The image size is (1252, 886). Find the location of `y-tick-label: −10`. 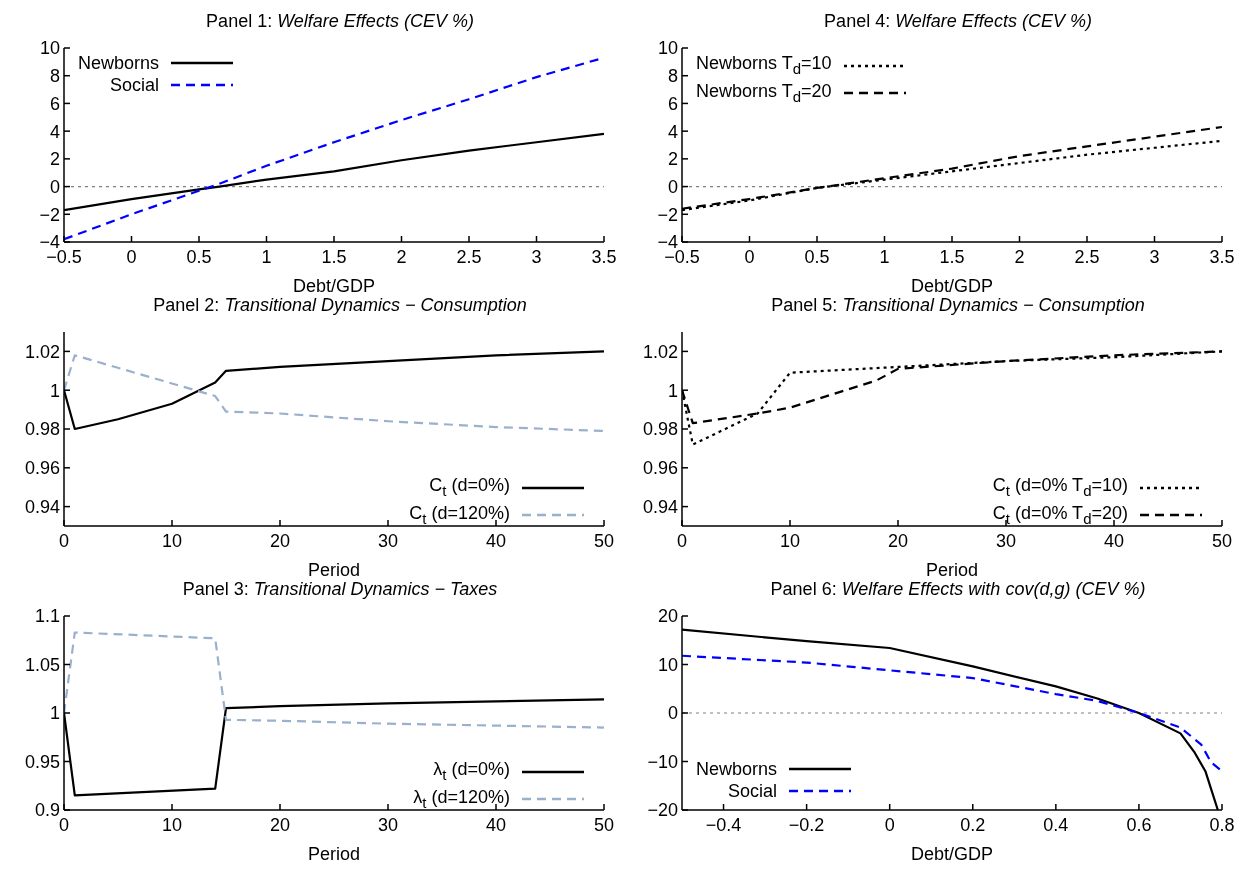

y-tick-label: −10 is located at coordinates (662, 761).